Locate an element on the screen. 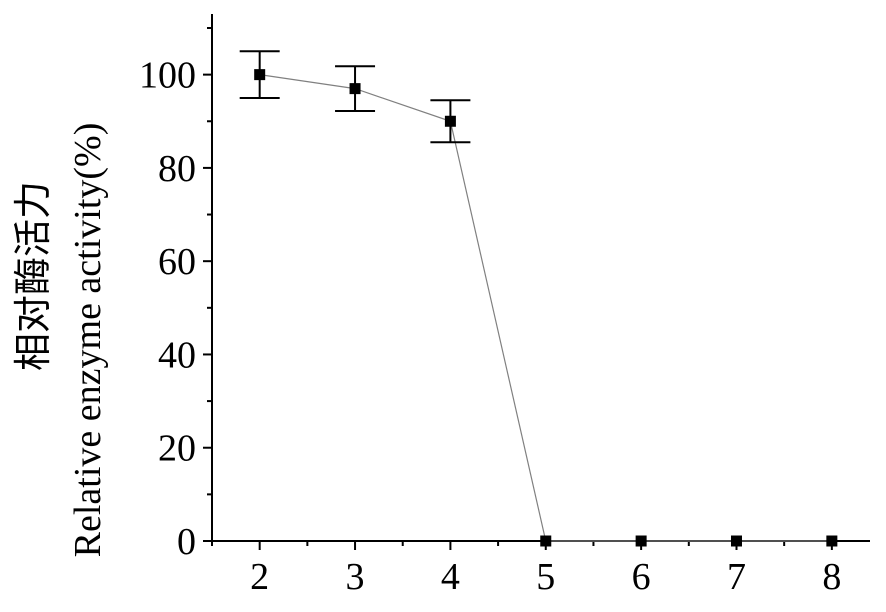 This screenshot has width=886, height=612. x-tick-label: 2 is located at coordinates (259, 577).